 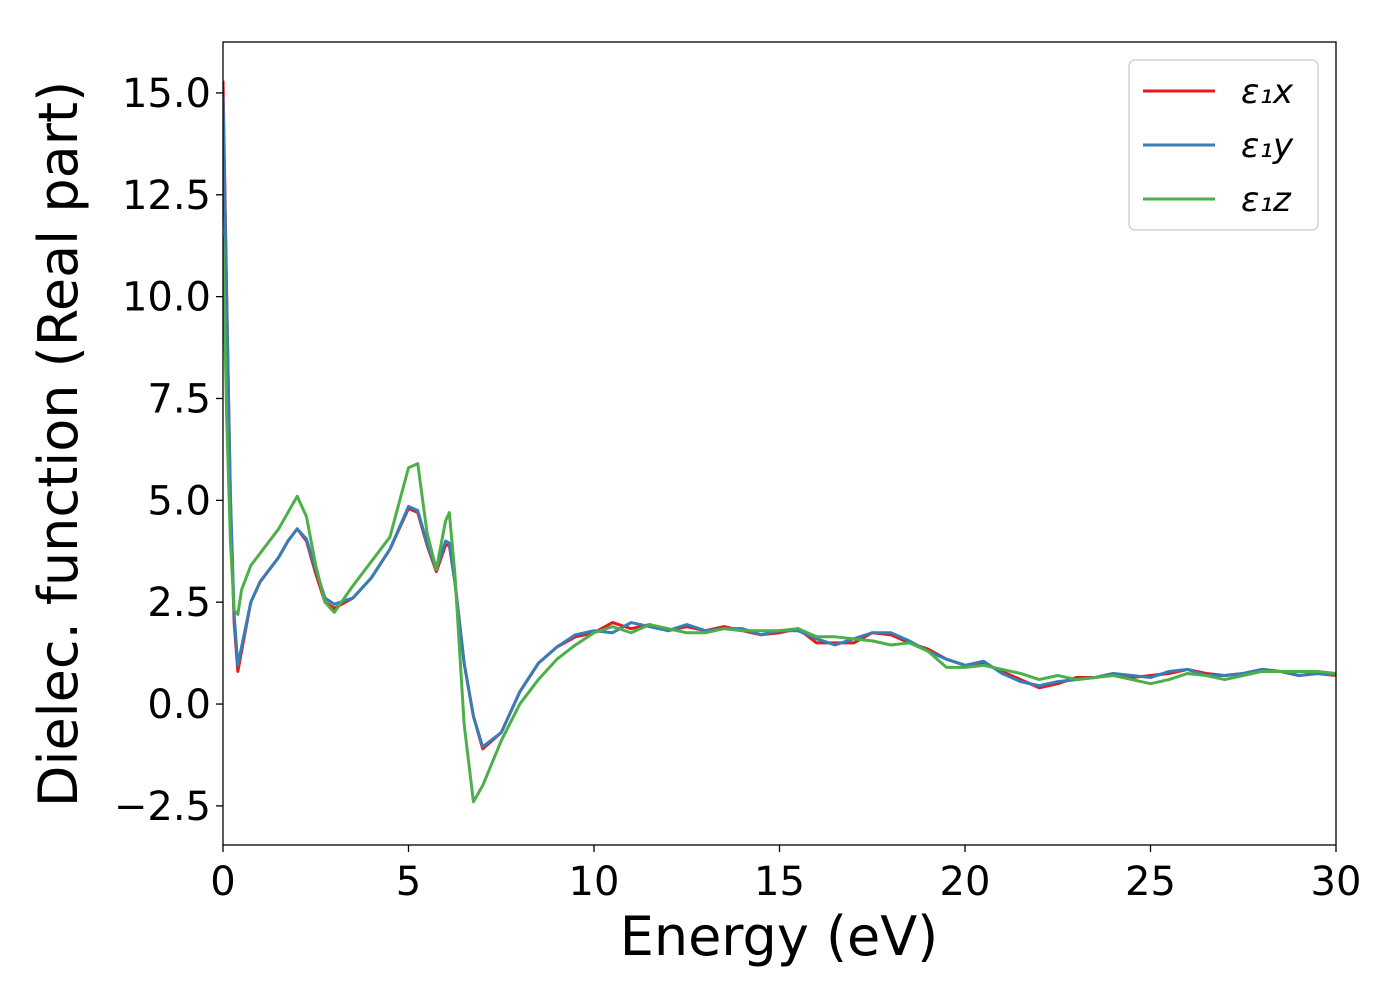 What do you see at coordinates (779, 936) in the screenshot?
I see `x-axis-label: Energy (eV)` at bounding box center [779, 936].